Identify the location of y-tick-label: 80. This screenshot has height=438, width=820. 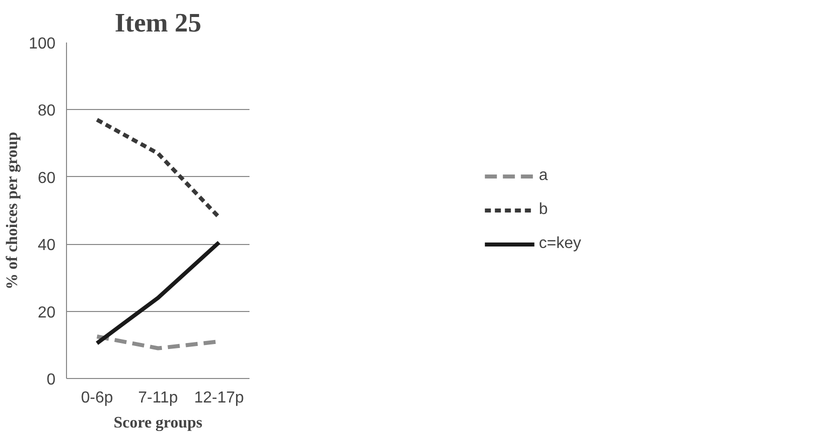
(47, 111).